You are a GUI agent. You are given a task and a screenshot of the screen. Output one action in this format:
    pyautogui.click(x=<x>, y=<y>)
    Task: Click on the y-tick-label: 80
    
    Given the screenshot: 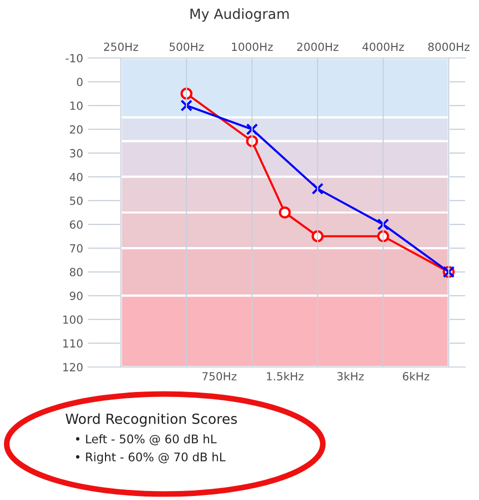 What is the action you would take?
    pyautogui.click(x=76, y=272)
    